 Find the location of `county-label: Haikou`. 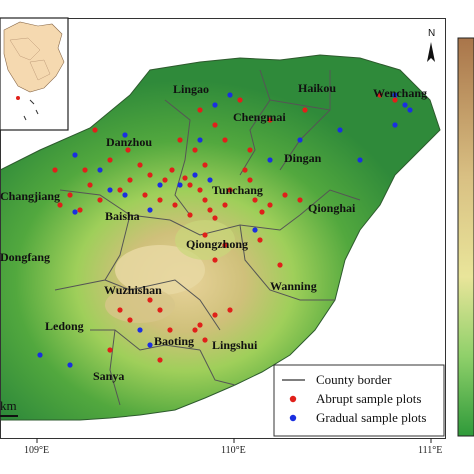

county-label: Haikou is located at coordinates (317, 88).